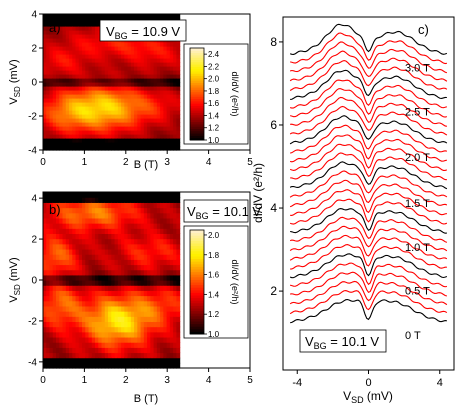 This screenshot has height=414, width=467. What do you see at coordinates (85, 380) in the screenshot?
I see `x-tick-label: 1` at bounding box center [85, 380].